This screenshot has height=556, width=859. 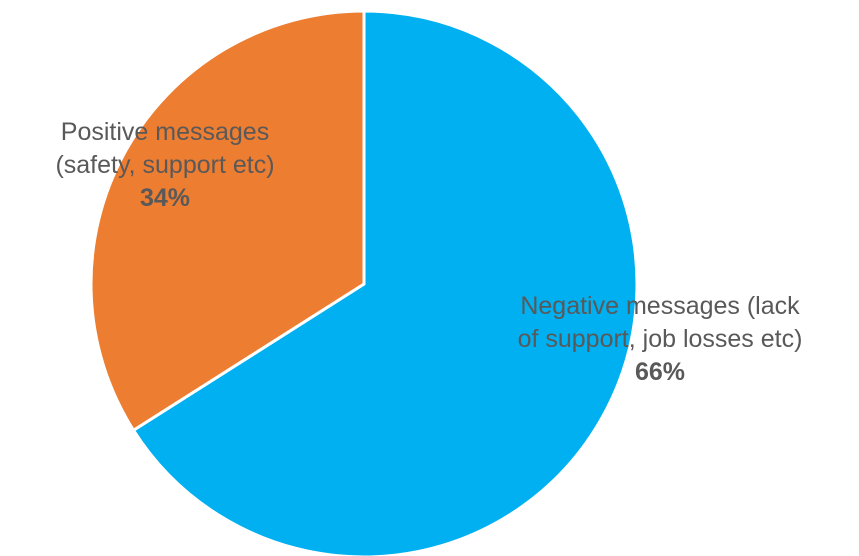 What do you see at coordinates (165, 198) in the screenshot?
I see `slice-percent-positive: 34%` at bounding box center [165, 198].